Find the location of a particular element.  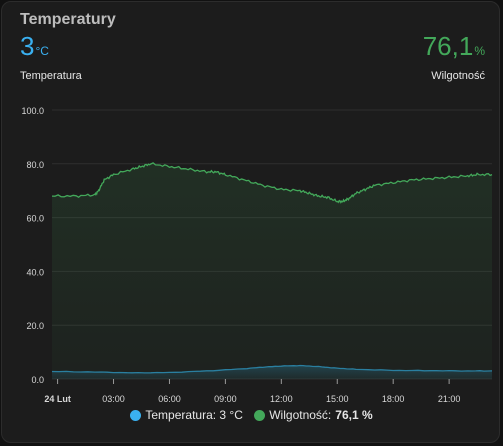

y-tick-label: 100.0 is located at coordinates (32, 111).